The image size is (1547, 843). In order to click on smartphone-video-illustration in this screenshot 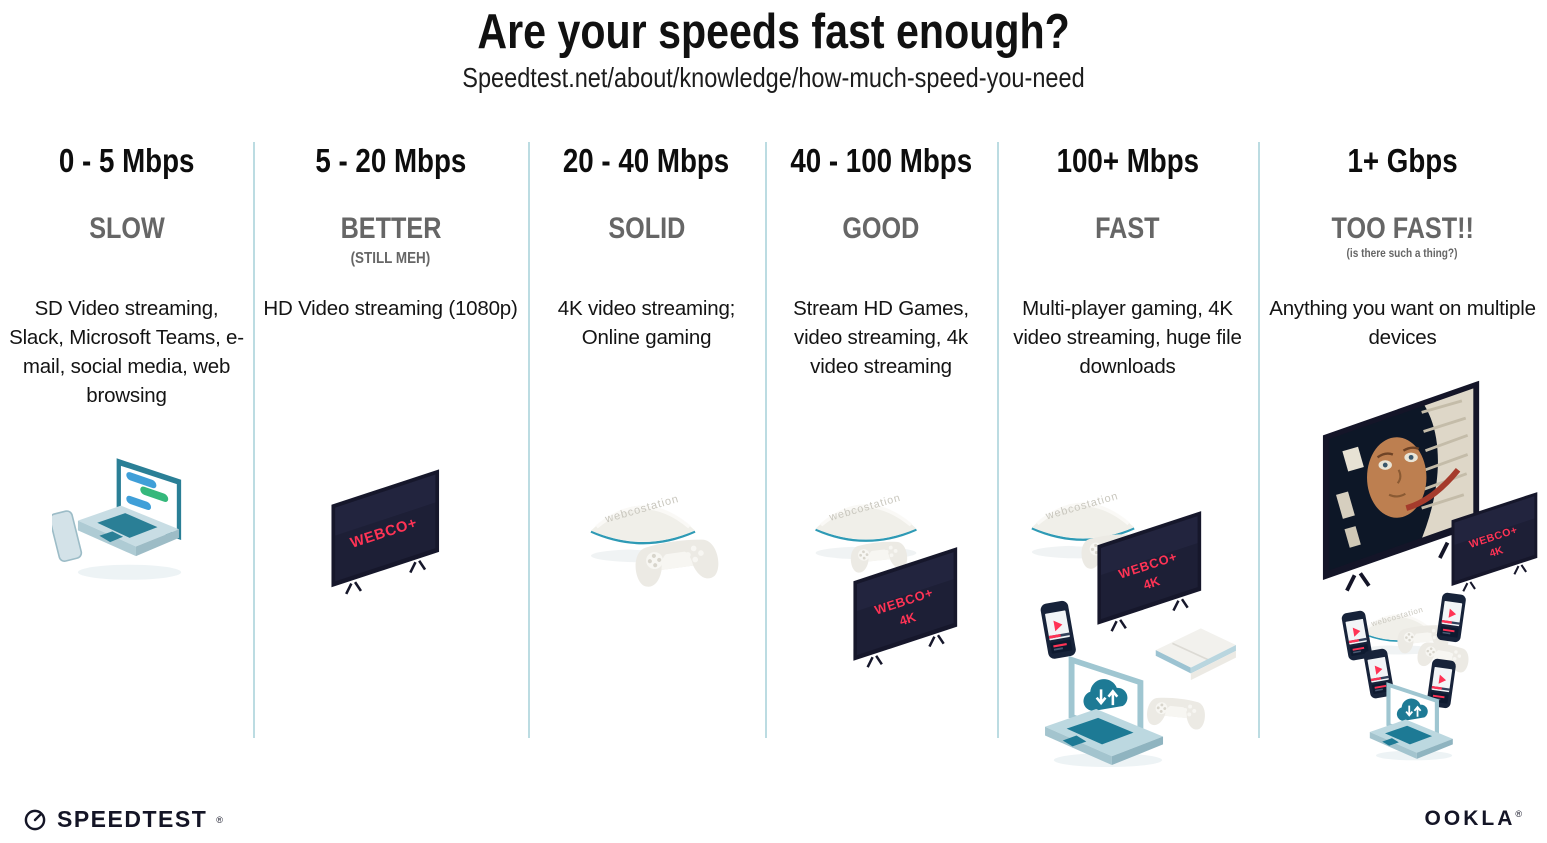, I will do `click(1451, 619)`.